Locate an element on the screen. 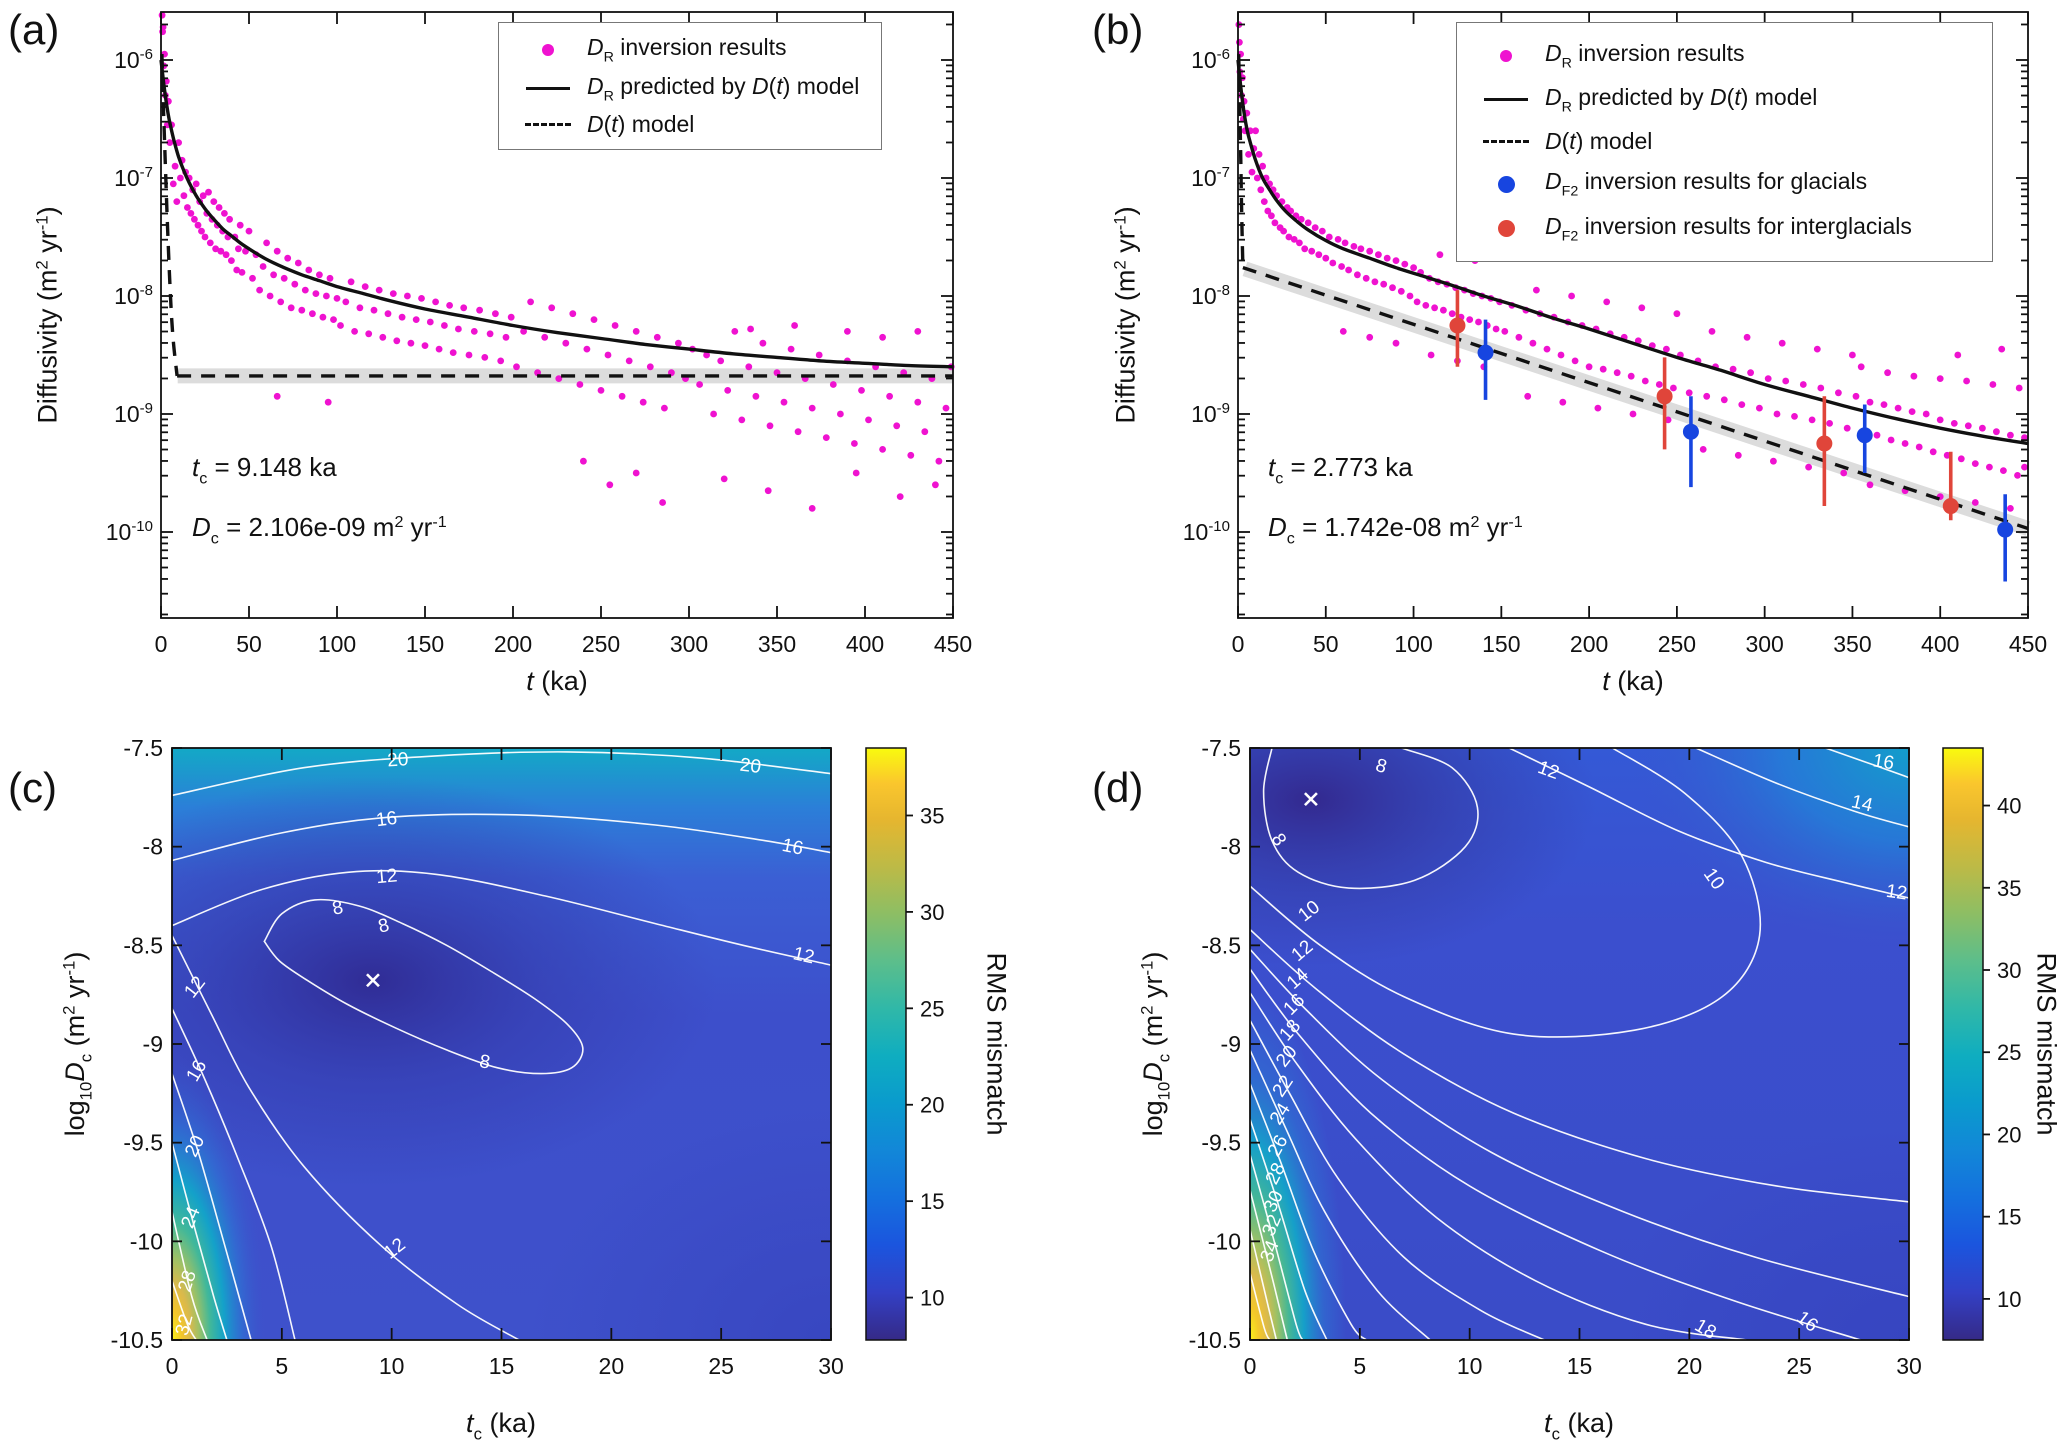  x-tick-label: 200 is located at coordinates (1589, 644).